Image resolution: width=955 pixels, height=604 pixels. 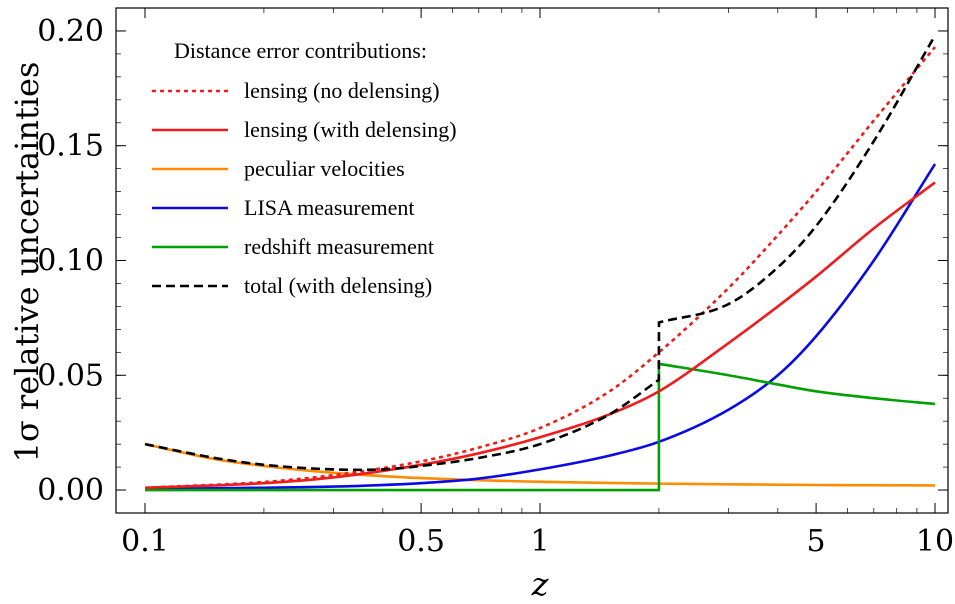 What do you see at coordinates (70, 261) in the screenshot?
I see `y-tick-label: 0.10` at bounding box center [70, 261].